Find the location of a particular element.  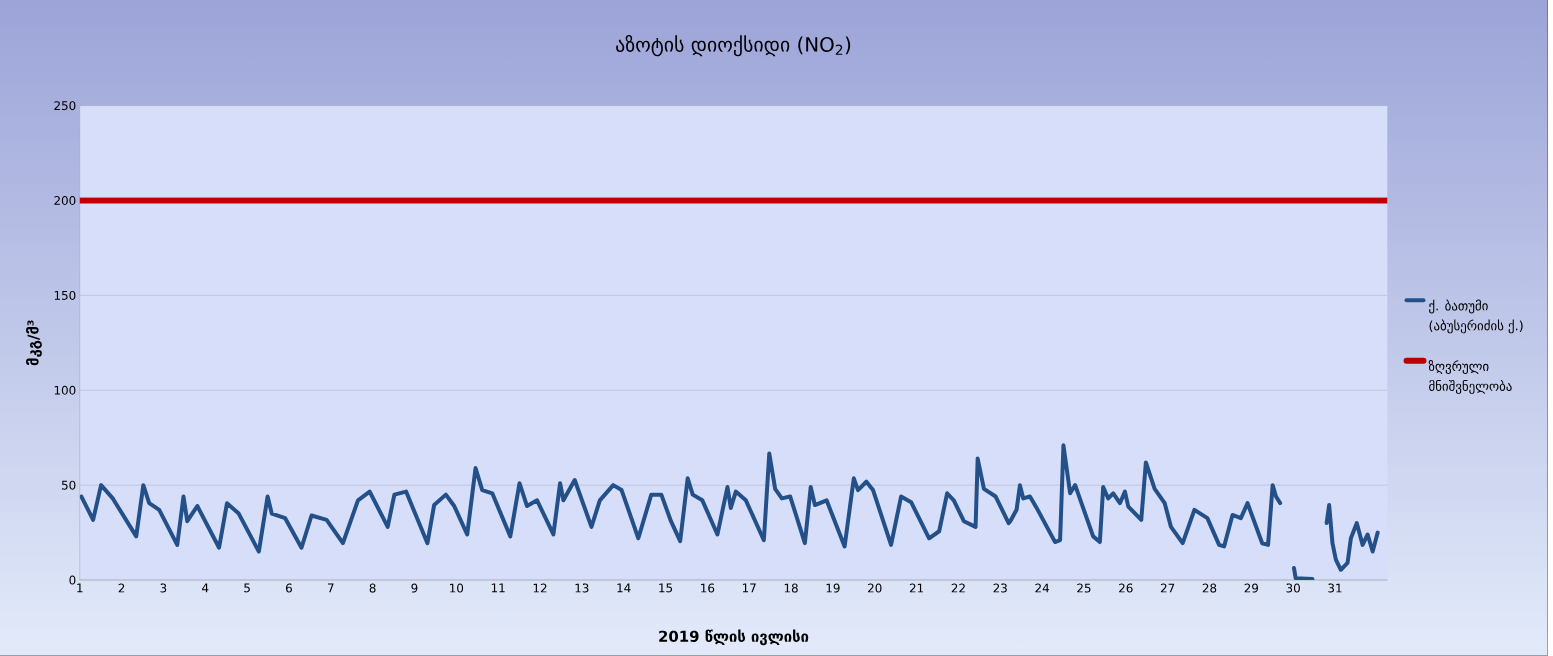

x-tick-label: 16 is located at coordinates (708, 588).